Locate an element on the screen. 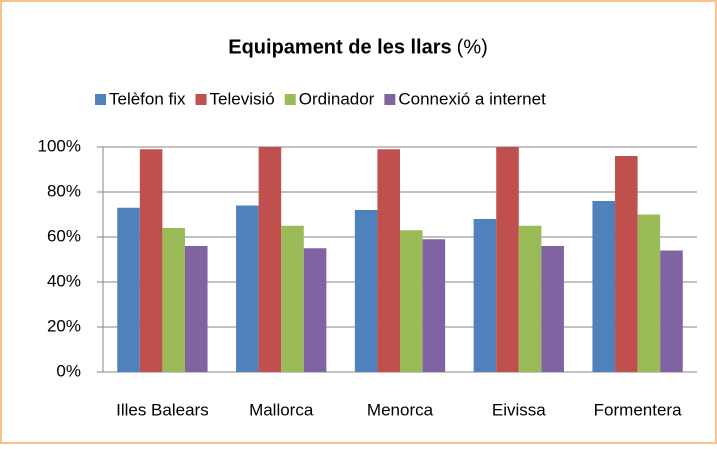 This screenshot has height=449, width=717. x-tick-label: Mallorca is located at coordinates (281, 409).